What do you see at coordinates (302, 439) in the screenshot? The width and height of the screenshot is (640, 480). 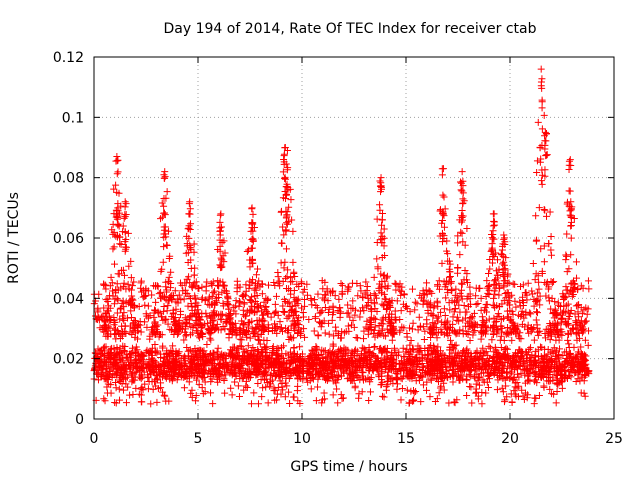 I see `x-tick-label: 10` at bounding box center [302, 439].